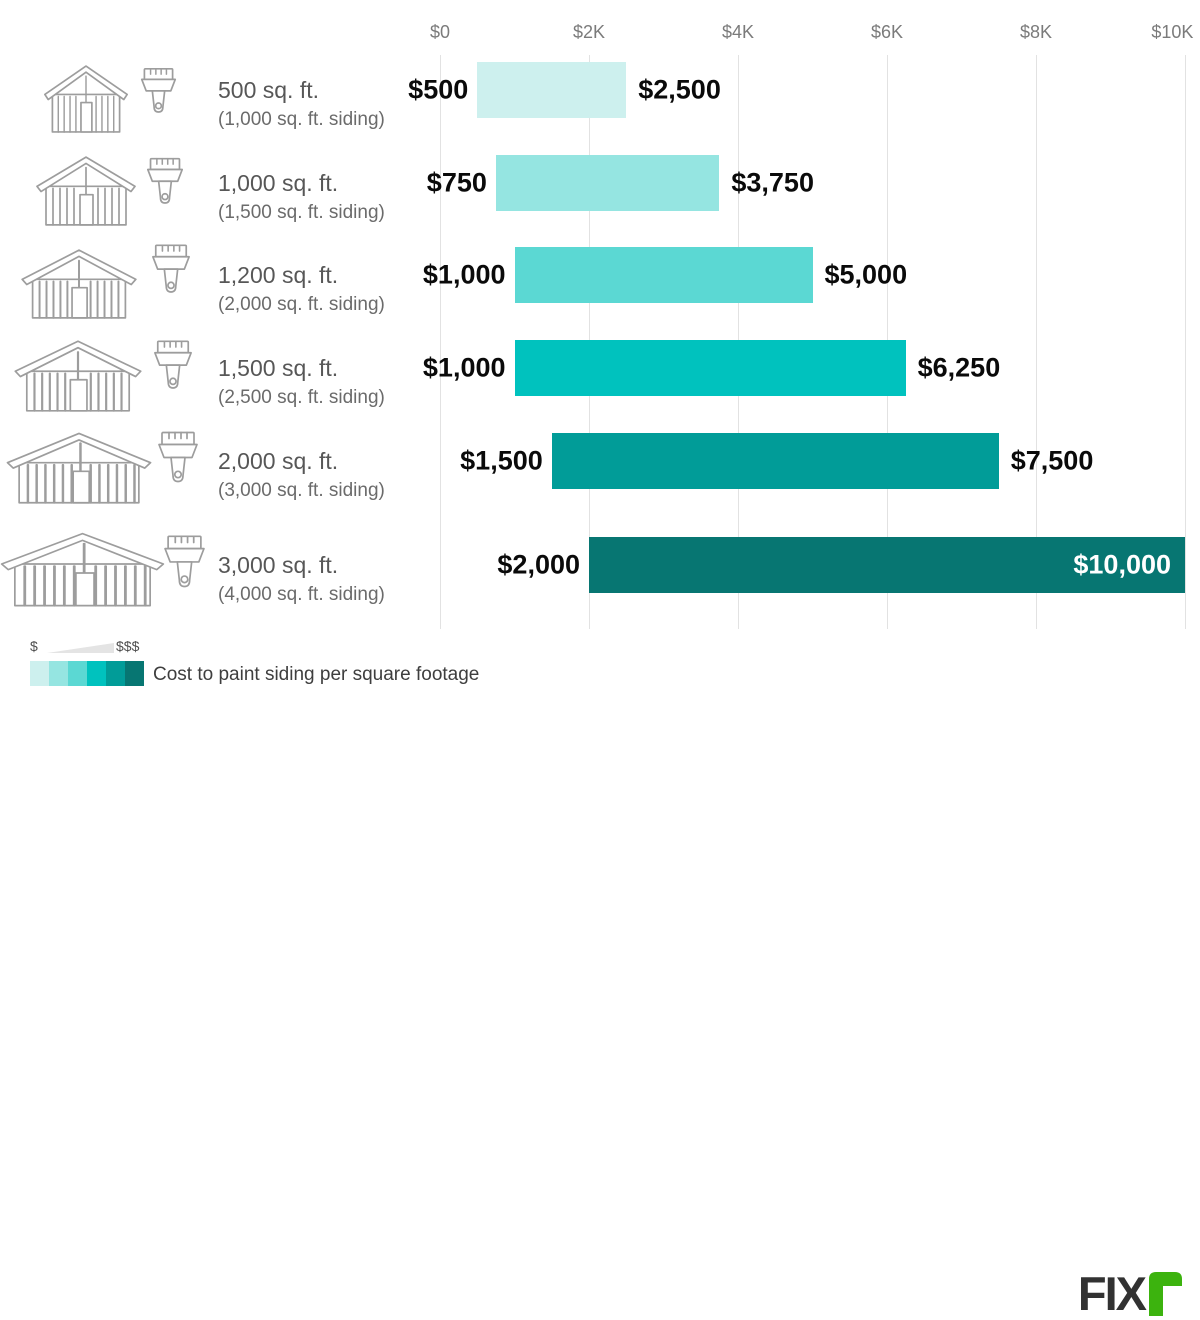 The width and height of the screenshot is (1200, 1320). Describe the element at coordinates (1036, 32) in the screenshot. I see `axis-tick-label: $8K` at that location.